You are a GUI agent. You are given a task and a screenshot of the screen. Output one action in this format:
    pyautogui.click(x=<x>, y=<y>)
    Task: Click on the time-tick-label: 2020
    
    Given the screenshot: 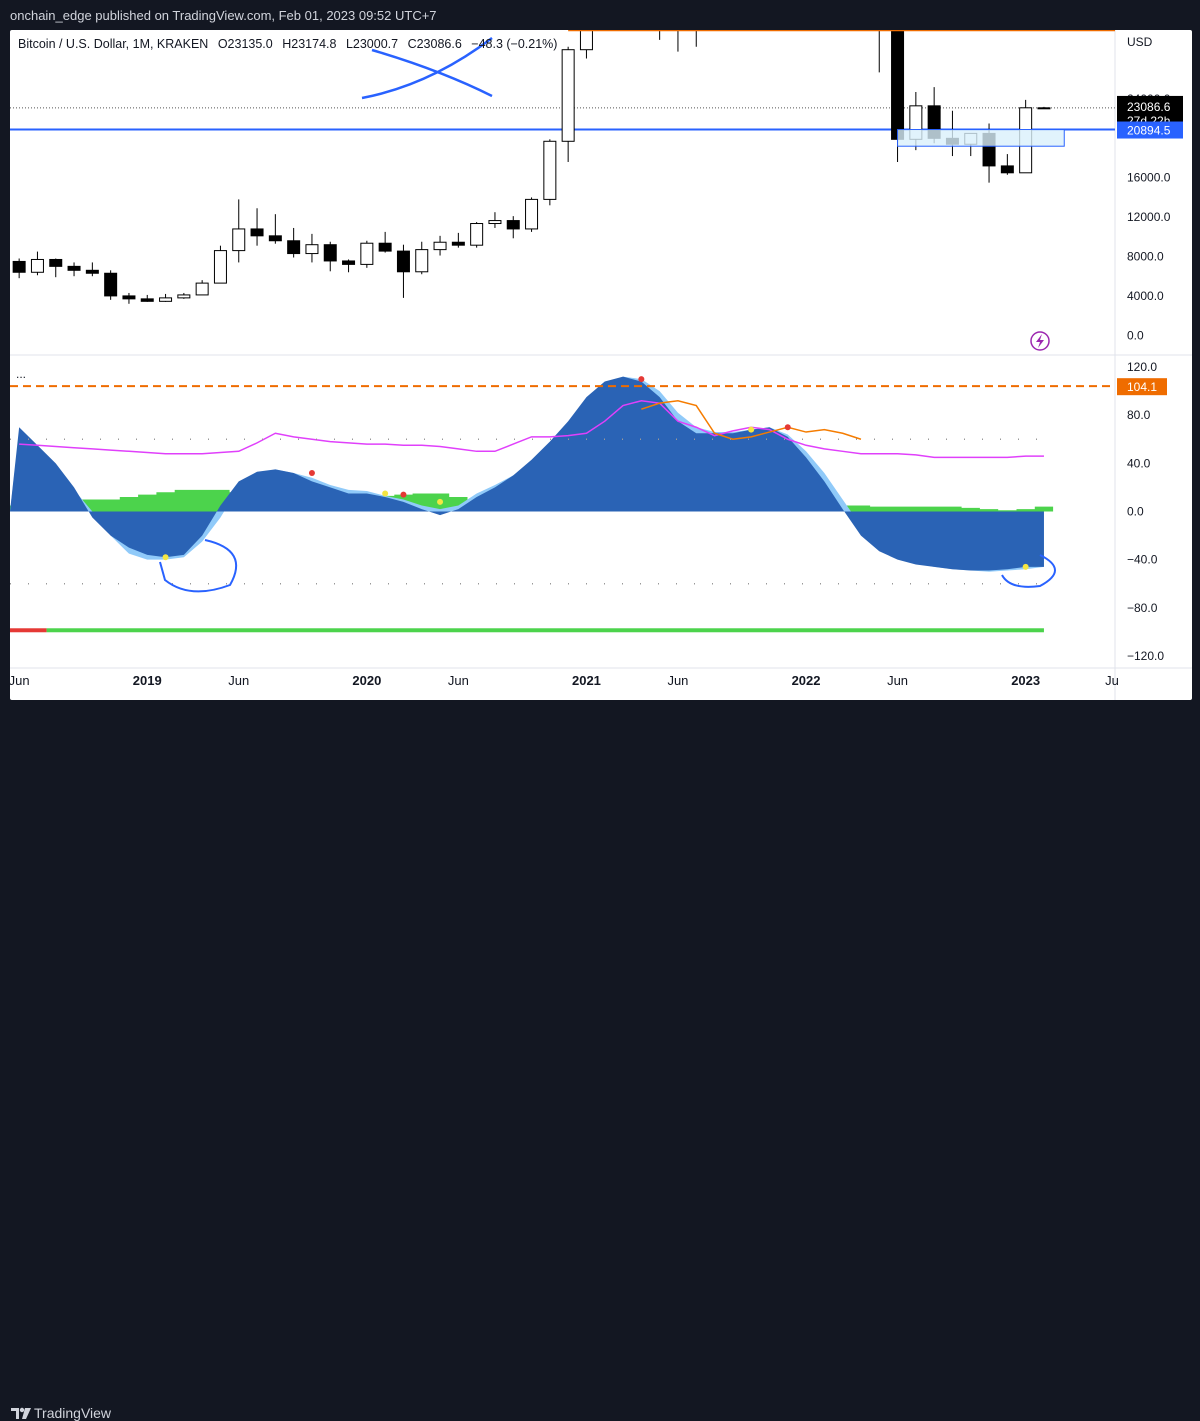 What is the action you would take?
    pyautogui.click(x=366, y=680)
    